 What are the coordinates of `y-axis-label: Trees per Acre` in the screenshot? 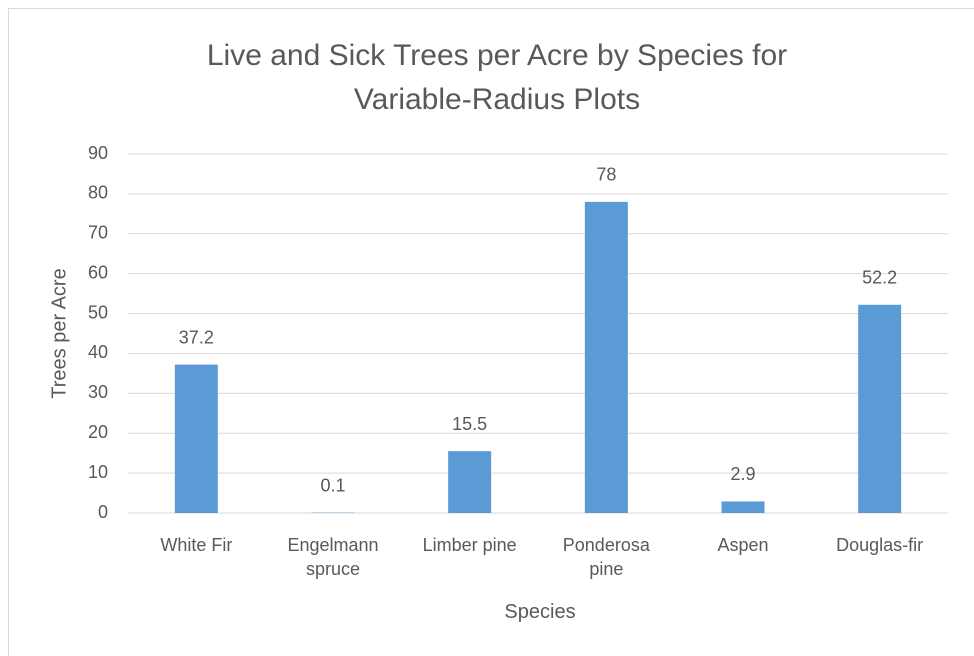 It's located at (59, 333).